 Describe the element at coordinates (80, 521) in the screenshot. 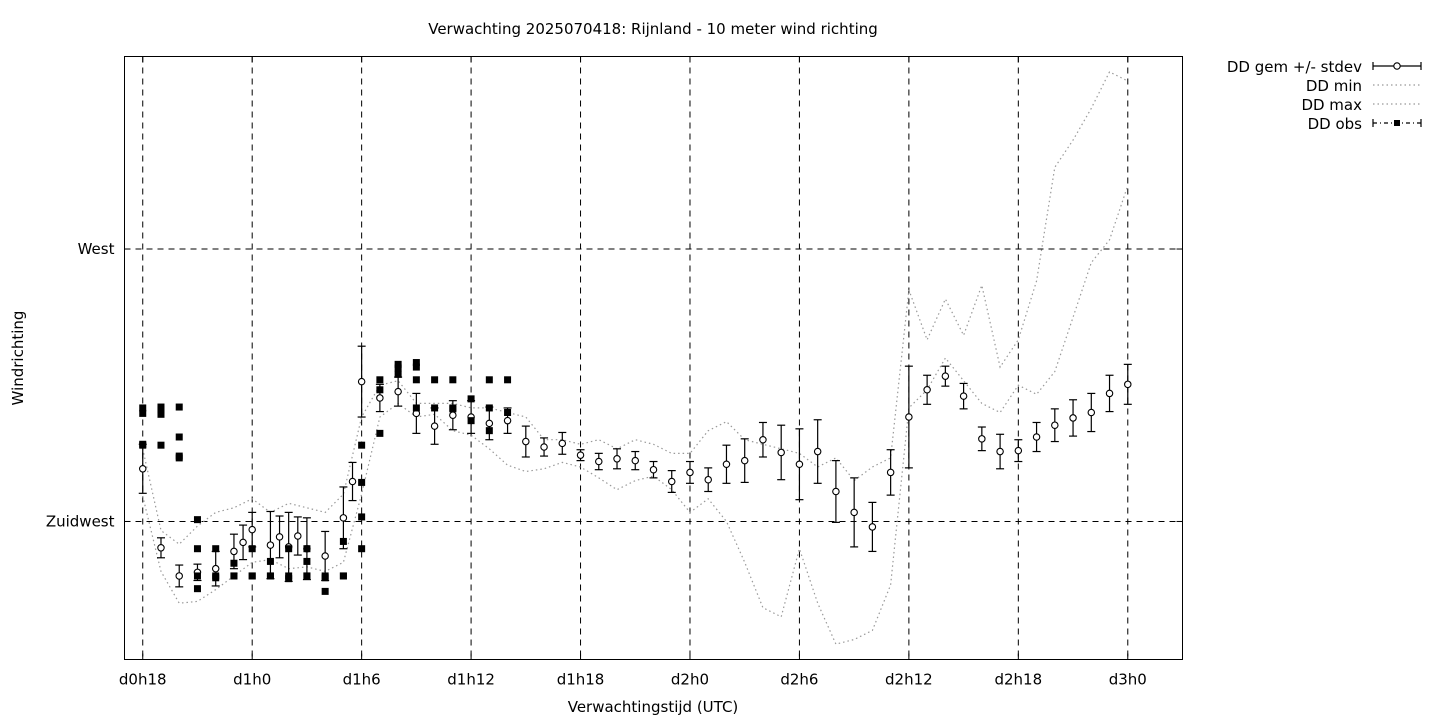

I see `y-tick-label: Zuidwest` at that location.